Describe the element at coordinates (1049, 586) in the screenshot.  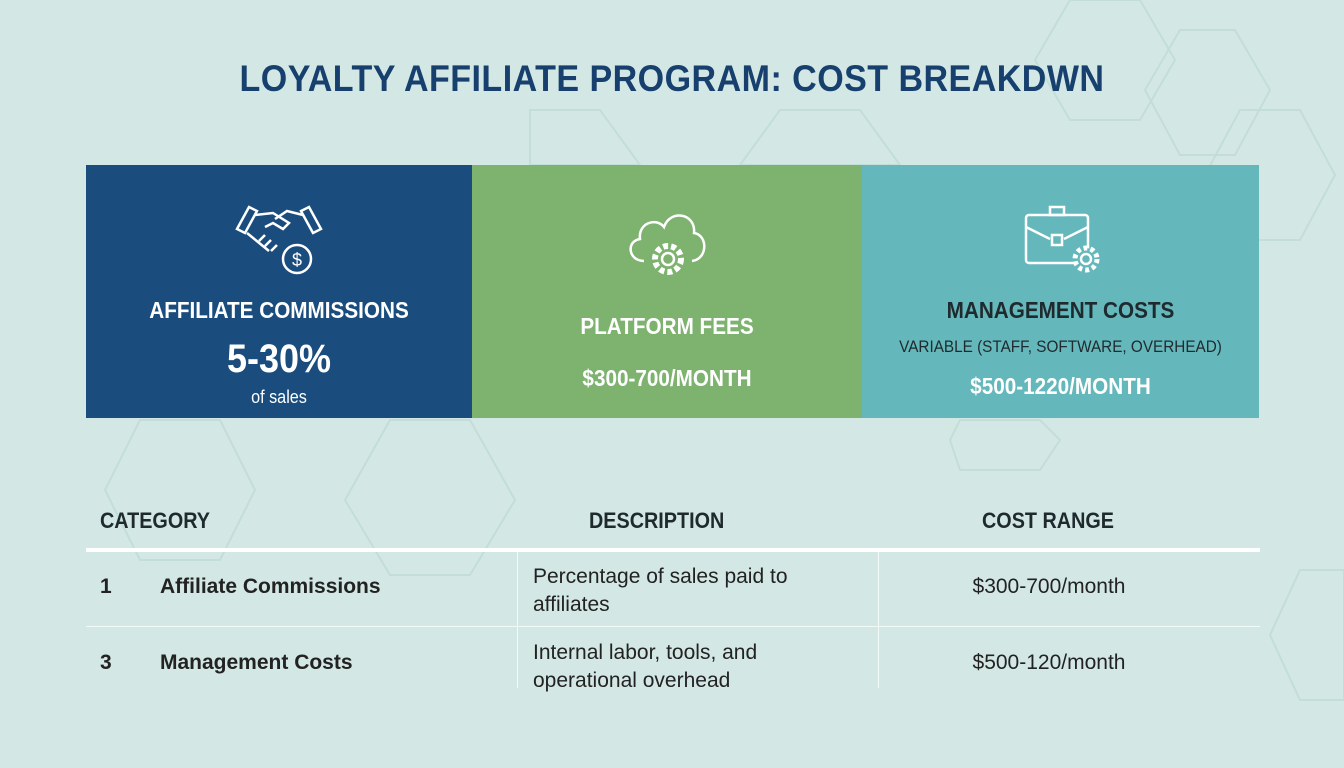
I see `row-cost: $300-700/month` at that location.